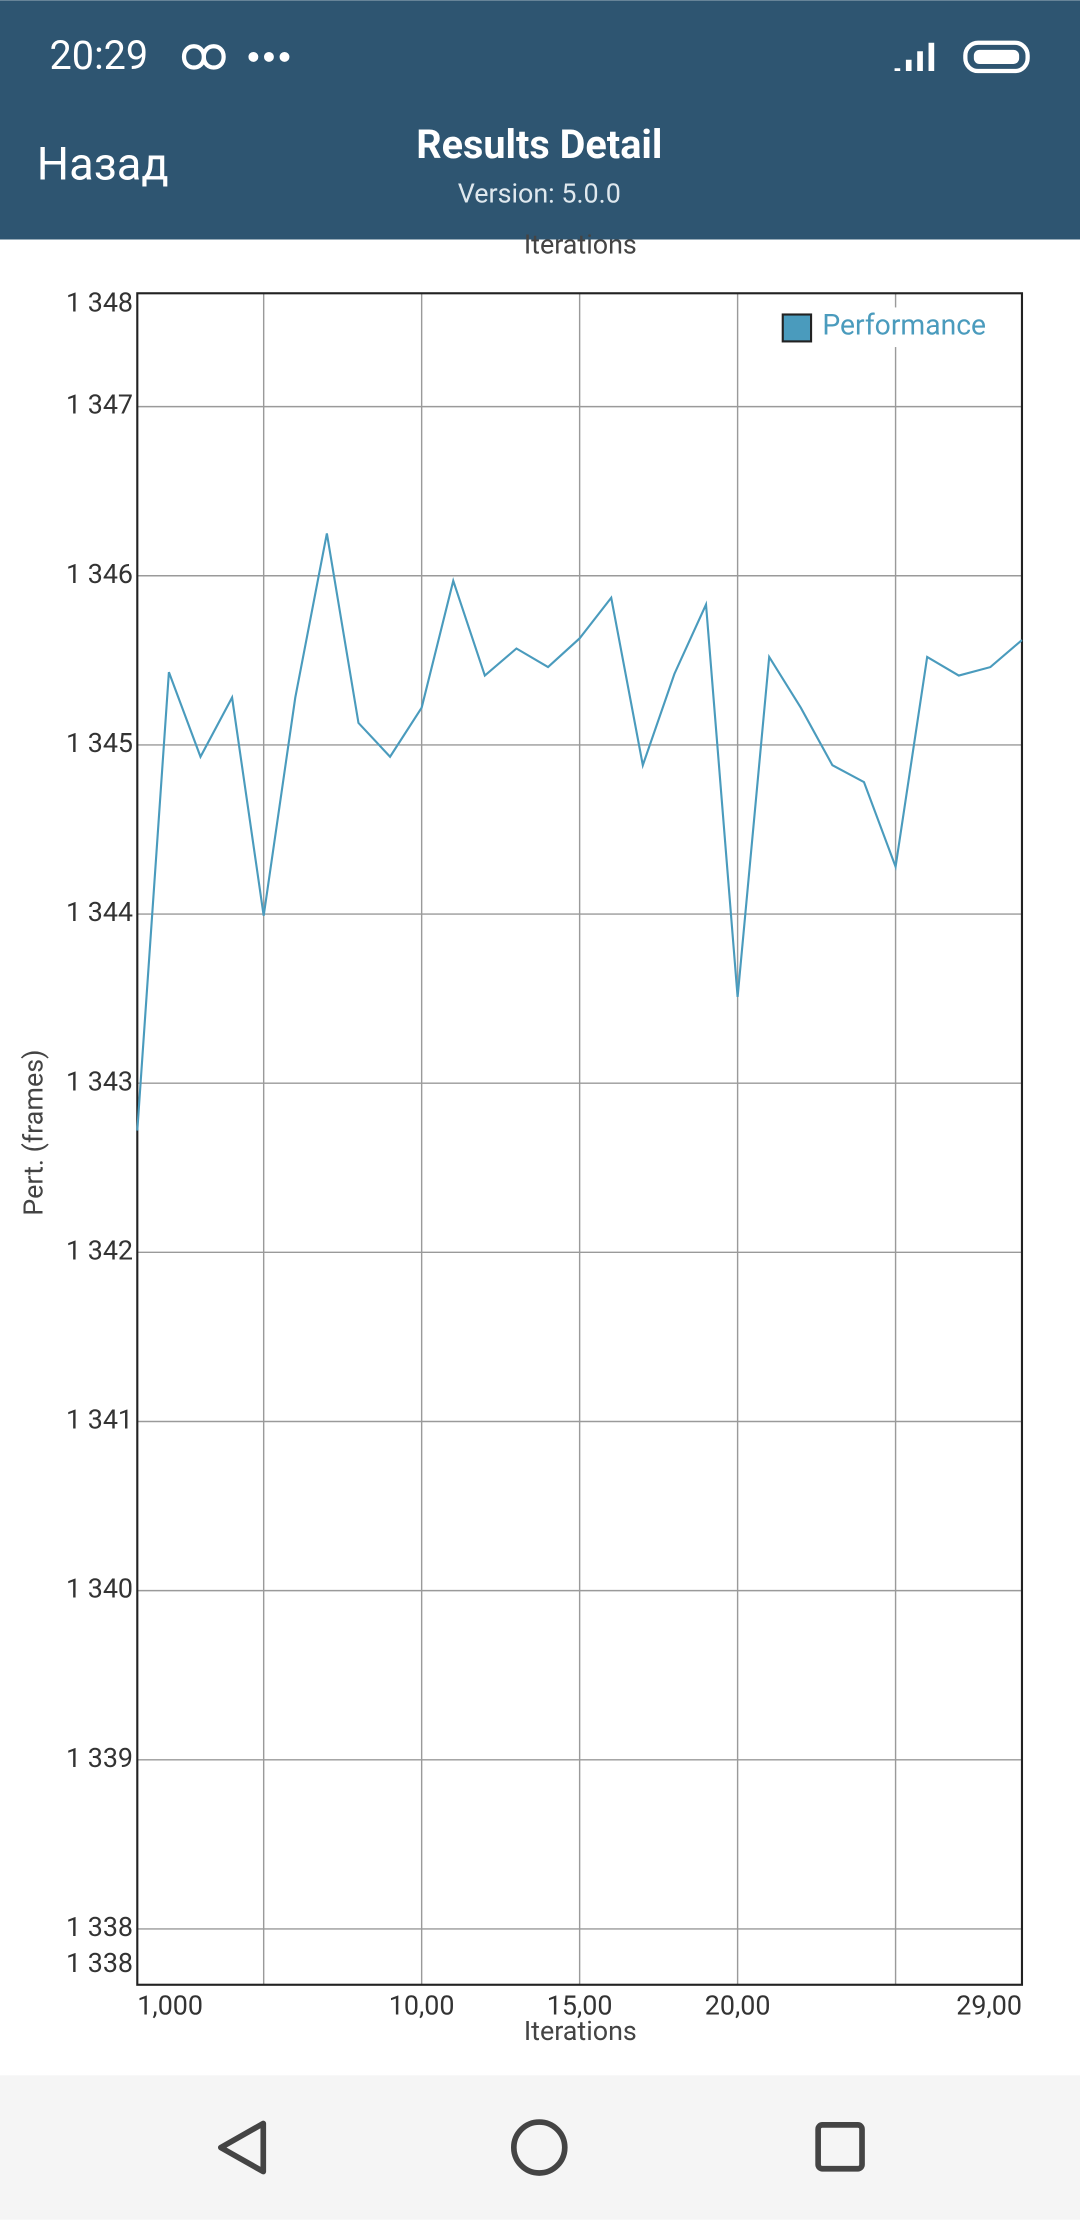 The image size is (1080, 2220). I want to click on x-tick-label: 1,000, so click(170, 2006).